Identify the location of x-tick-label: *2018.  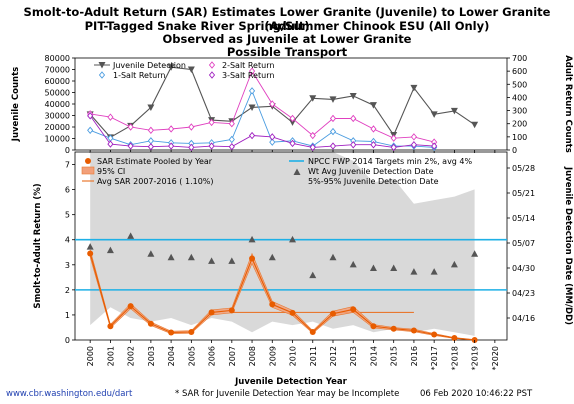
(454, 358).